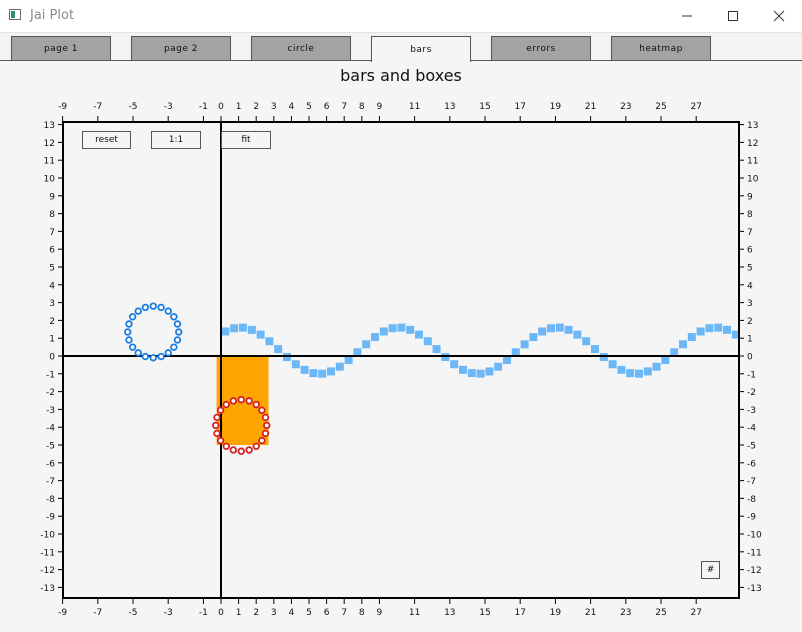 This screenshot has height=632, width=802. I want to click on x-tick-label-bottom: 21, so click(590, 613).